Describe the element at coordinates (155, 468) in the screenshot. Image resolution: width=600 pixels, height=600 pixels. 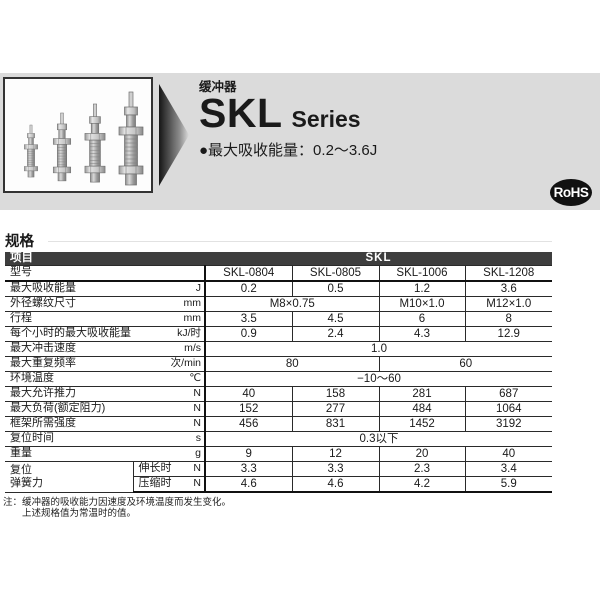
I see `spring-sub-label: 伸长时` at that location.